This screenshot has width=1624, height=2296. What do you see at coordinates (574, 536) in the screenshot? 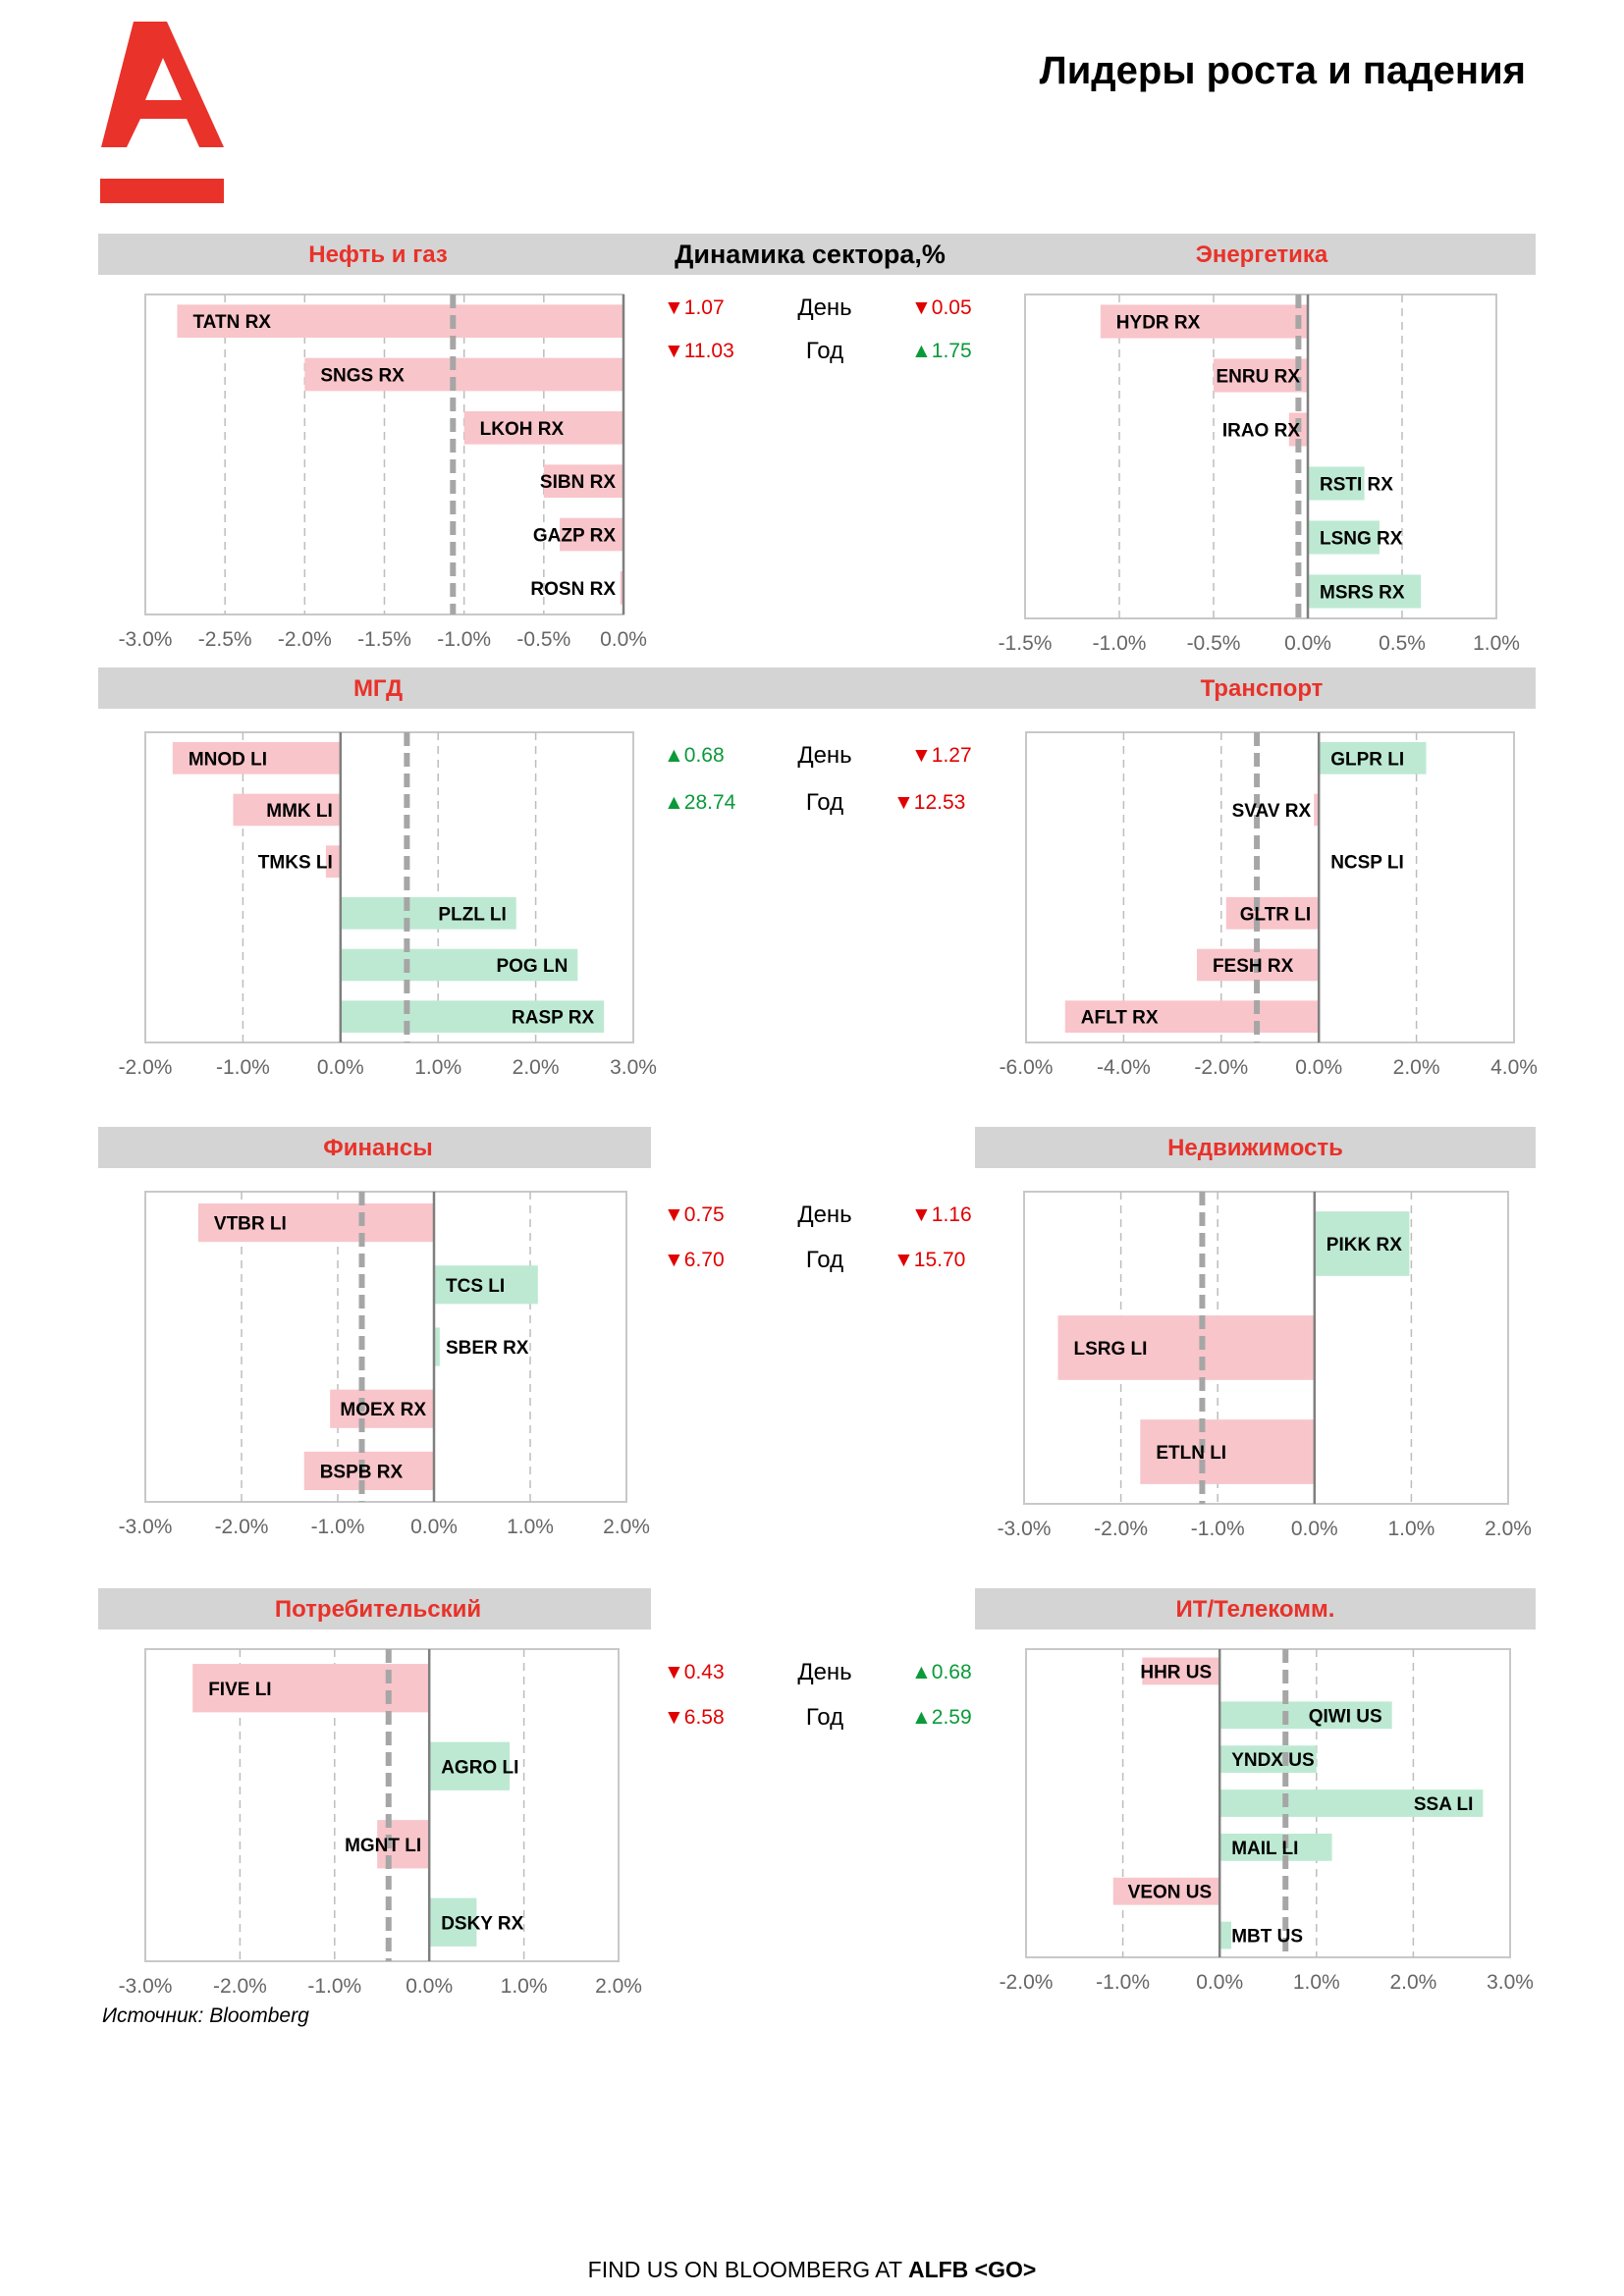
I see `bar-label: GAZP RX` at bounding box center [574, 536].